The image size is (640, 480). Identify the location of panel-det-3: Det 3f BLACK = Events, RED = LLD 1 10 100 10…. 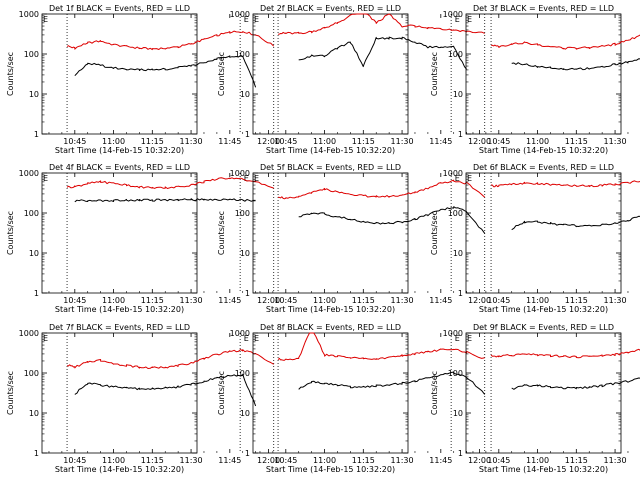
(535, 79).